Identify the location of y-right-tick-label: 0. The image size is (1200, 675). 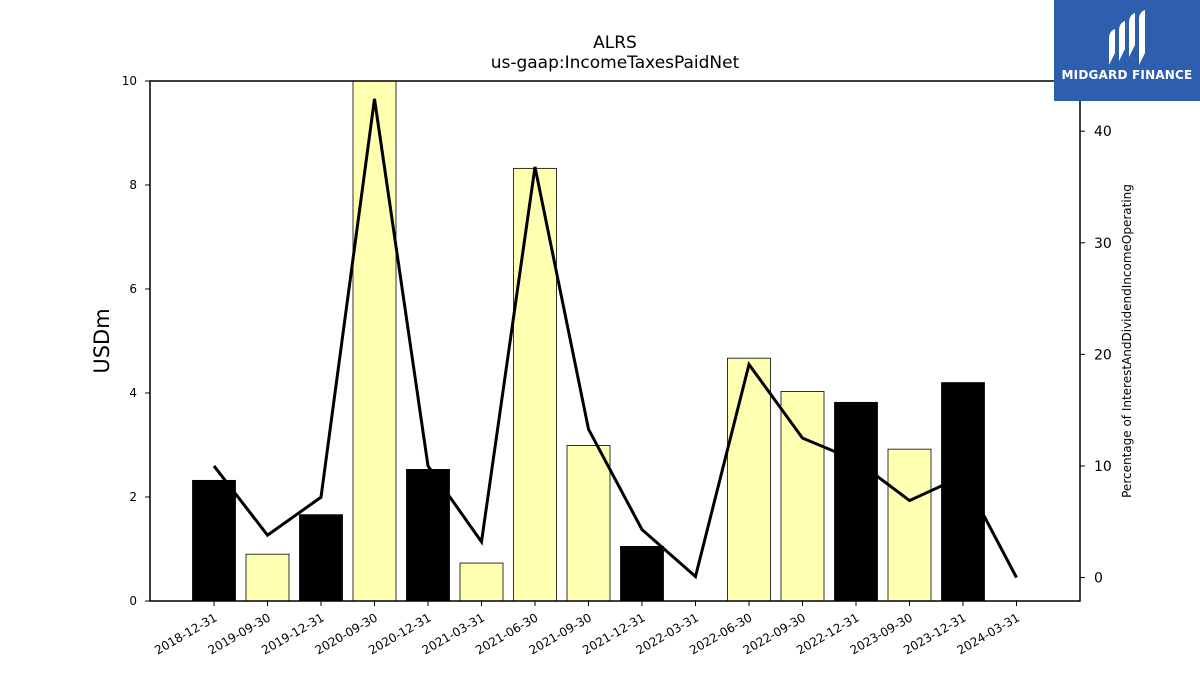
(1098, 579).